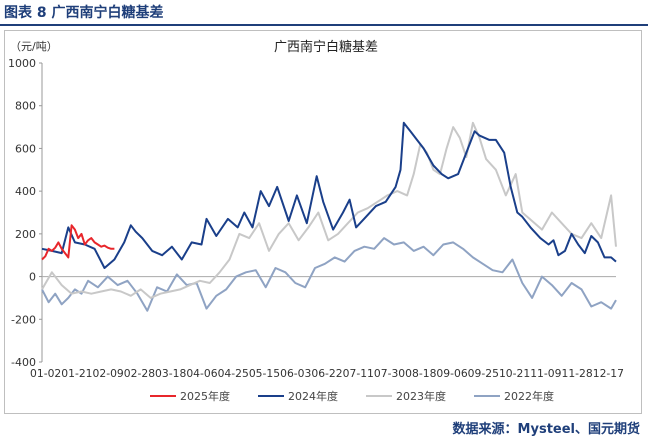  What do you see at coordinates (233, 373) in the screenshot?
I see `x-tick-label: 04-25` at bounding box center [233, 373].